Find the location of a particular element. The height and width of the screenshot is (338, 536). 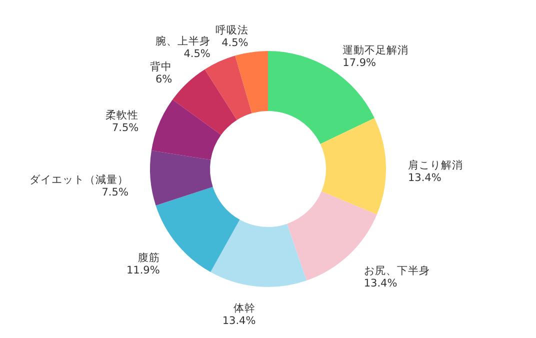

slice-label: 腕、上半身 is located at coordinates (182, 41).